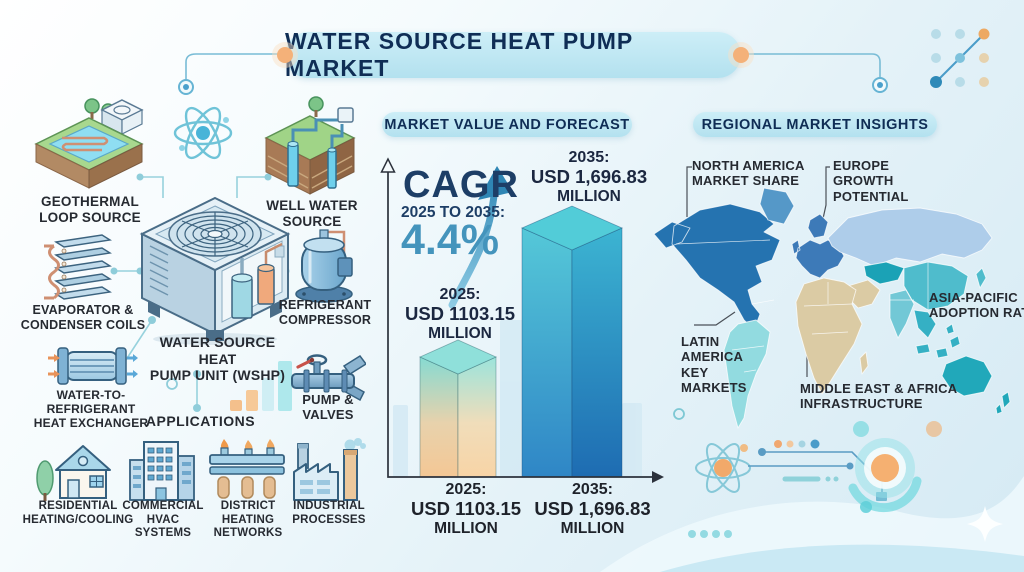  I want to click on sparkle-icon, so click(985, 524).